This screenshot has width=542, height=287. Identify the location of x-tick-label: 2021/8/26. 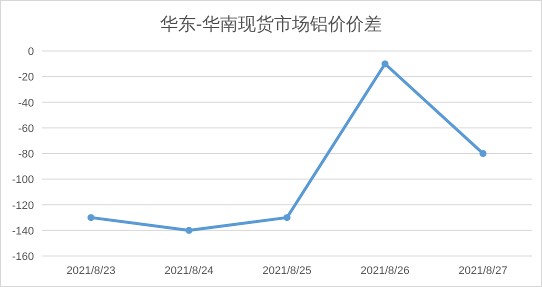
(385, 271).